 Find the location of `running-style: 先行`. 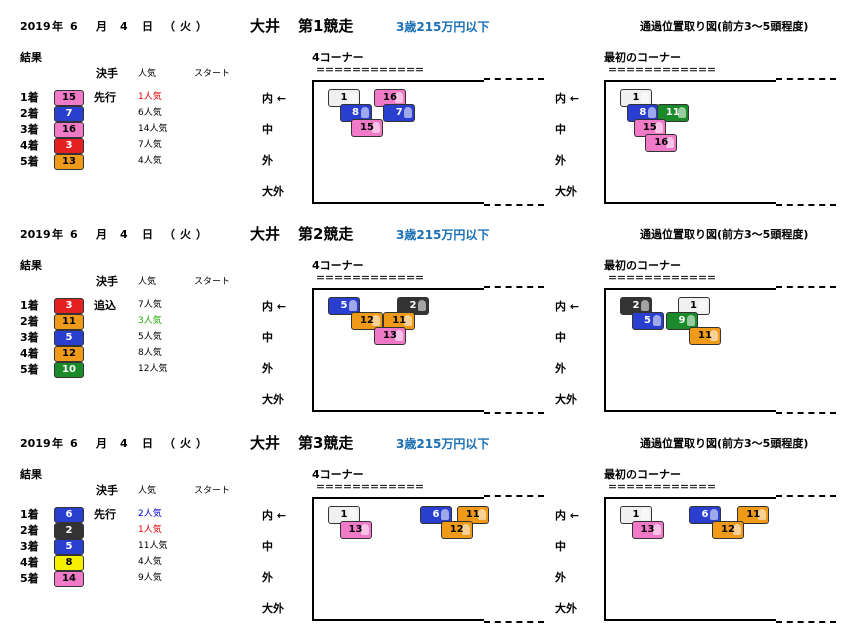

running-style: 先行 is located at coordinates (105, 514).